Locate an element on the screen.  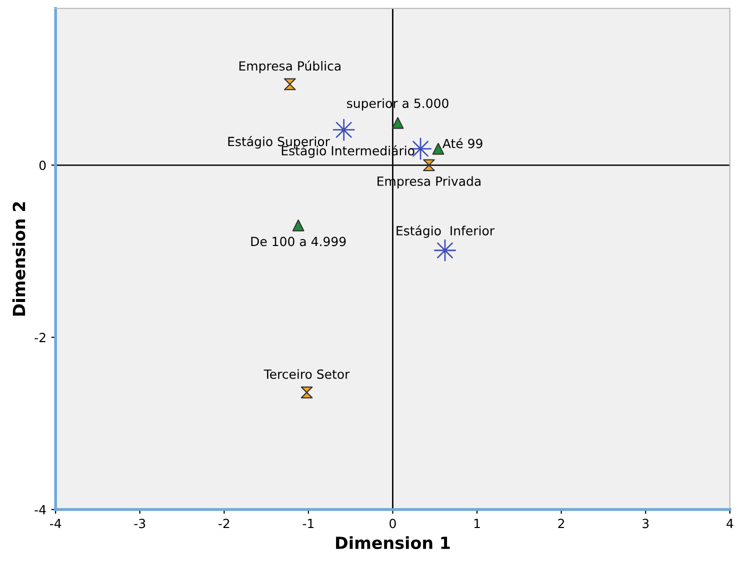
x-tick-label: -2 is located at coordinates (224, 523).